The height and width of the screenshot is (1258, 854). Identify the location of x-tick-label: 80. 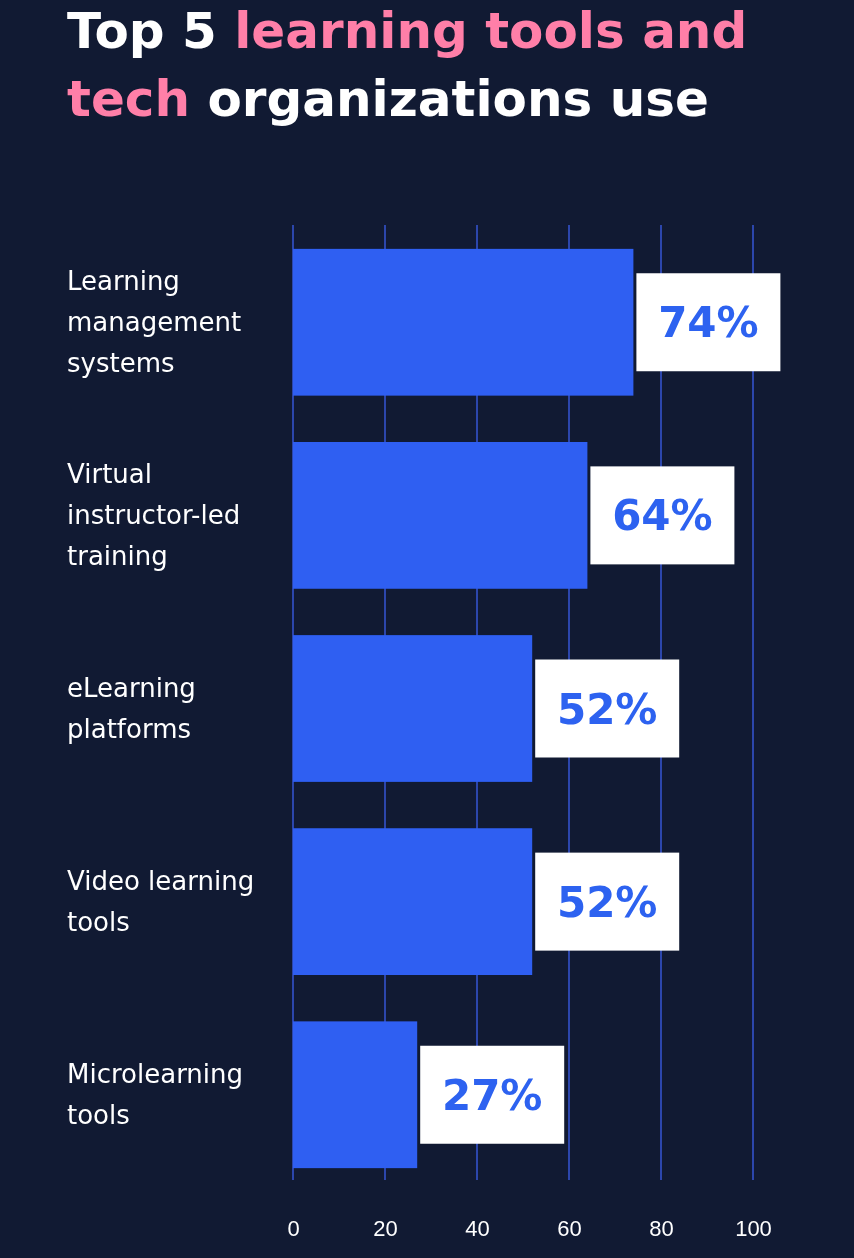
(661, 1228).